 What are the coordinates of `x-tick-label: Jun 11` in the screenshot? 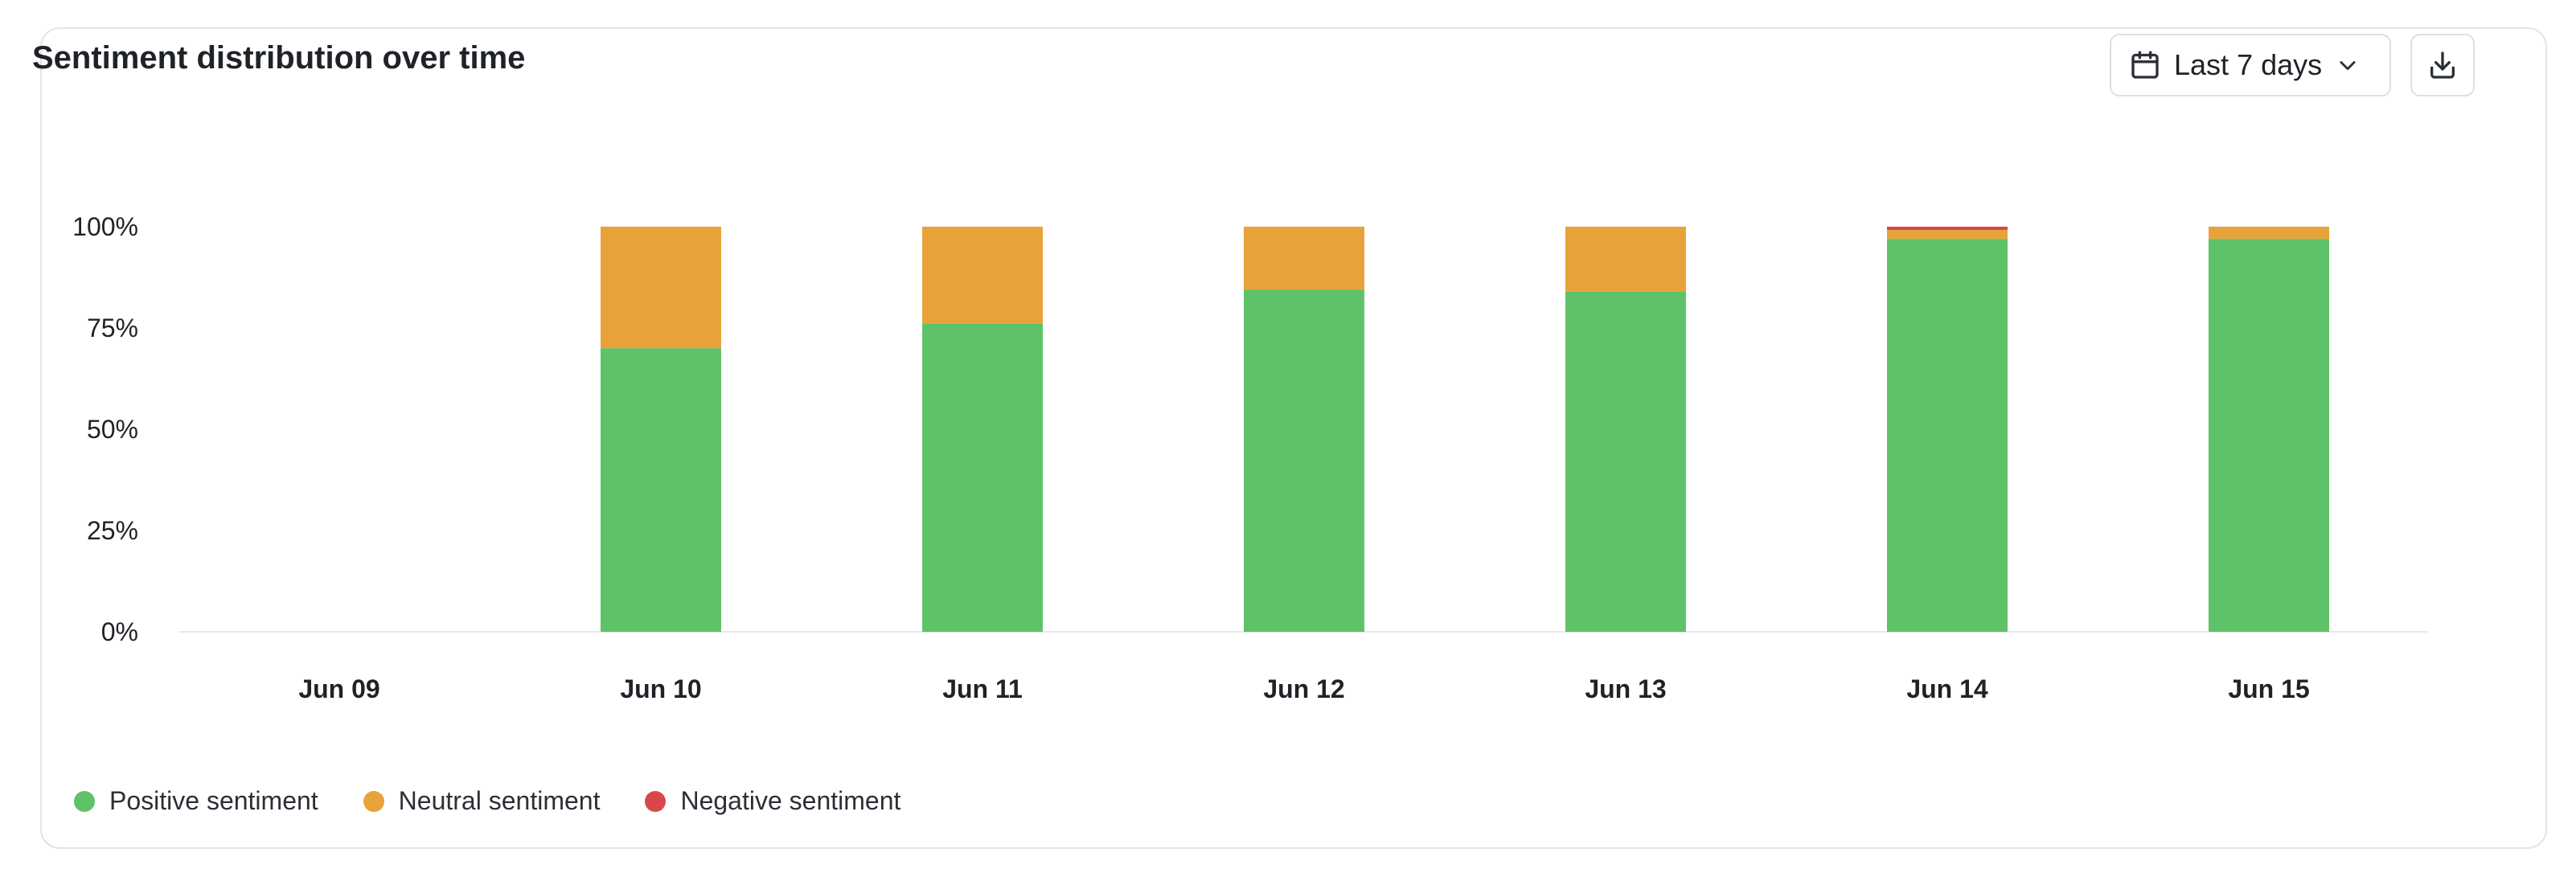 It's located at (982, 688).